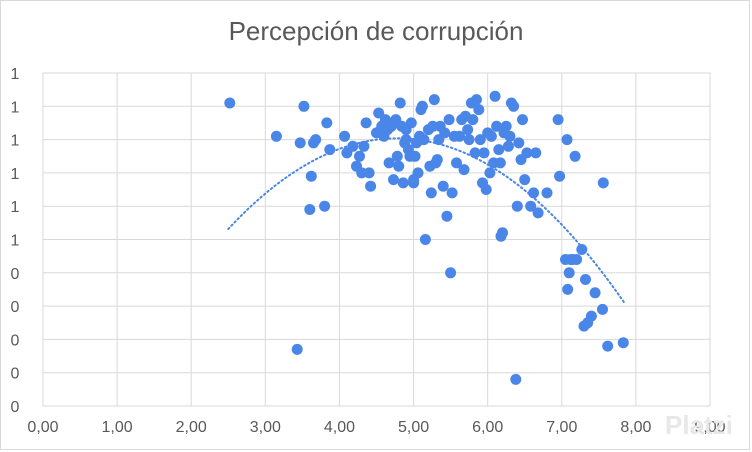 Image resolution: width=752 pixels, height=452 pixels. I want to click on x-tick-label: 1,00, so click(117, 427).